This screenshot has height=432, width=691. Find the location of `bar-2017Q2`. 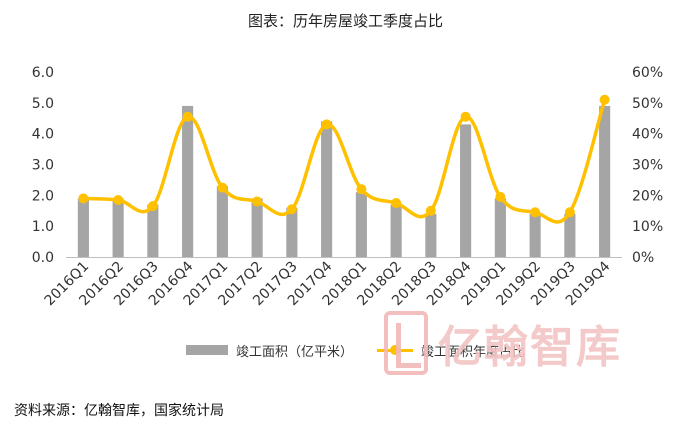

bar-2017Q2 is located at coordinates (257, 227).